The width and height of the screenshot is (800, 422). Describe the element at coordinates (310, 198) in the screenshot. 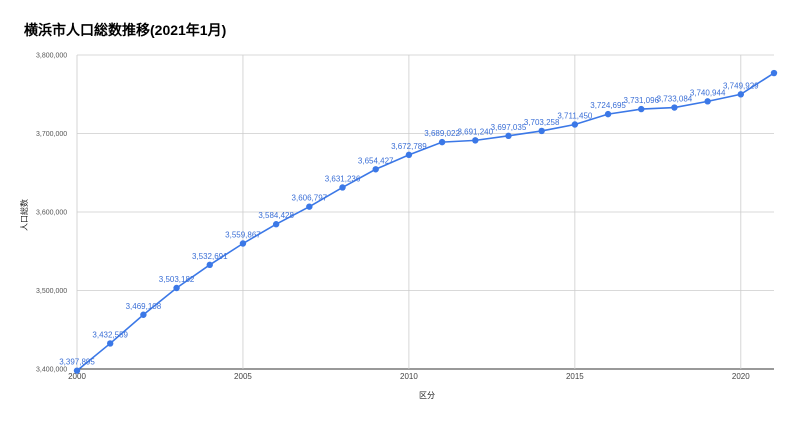

I see `data-label: 3,606,797` at that location.